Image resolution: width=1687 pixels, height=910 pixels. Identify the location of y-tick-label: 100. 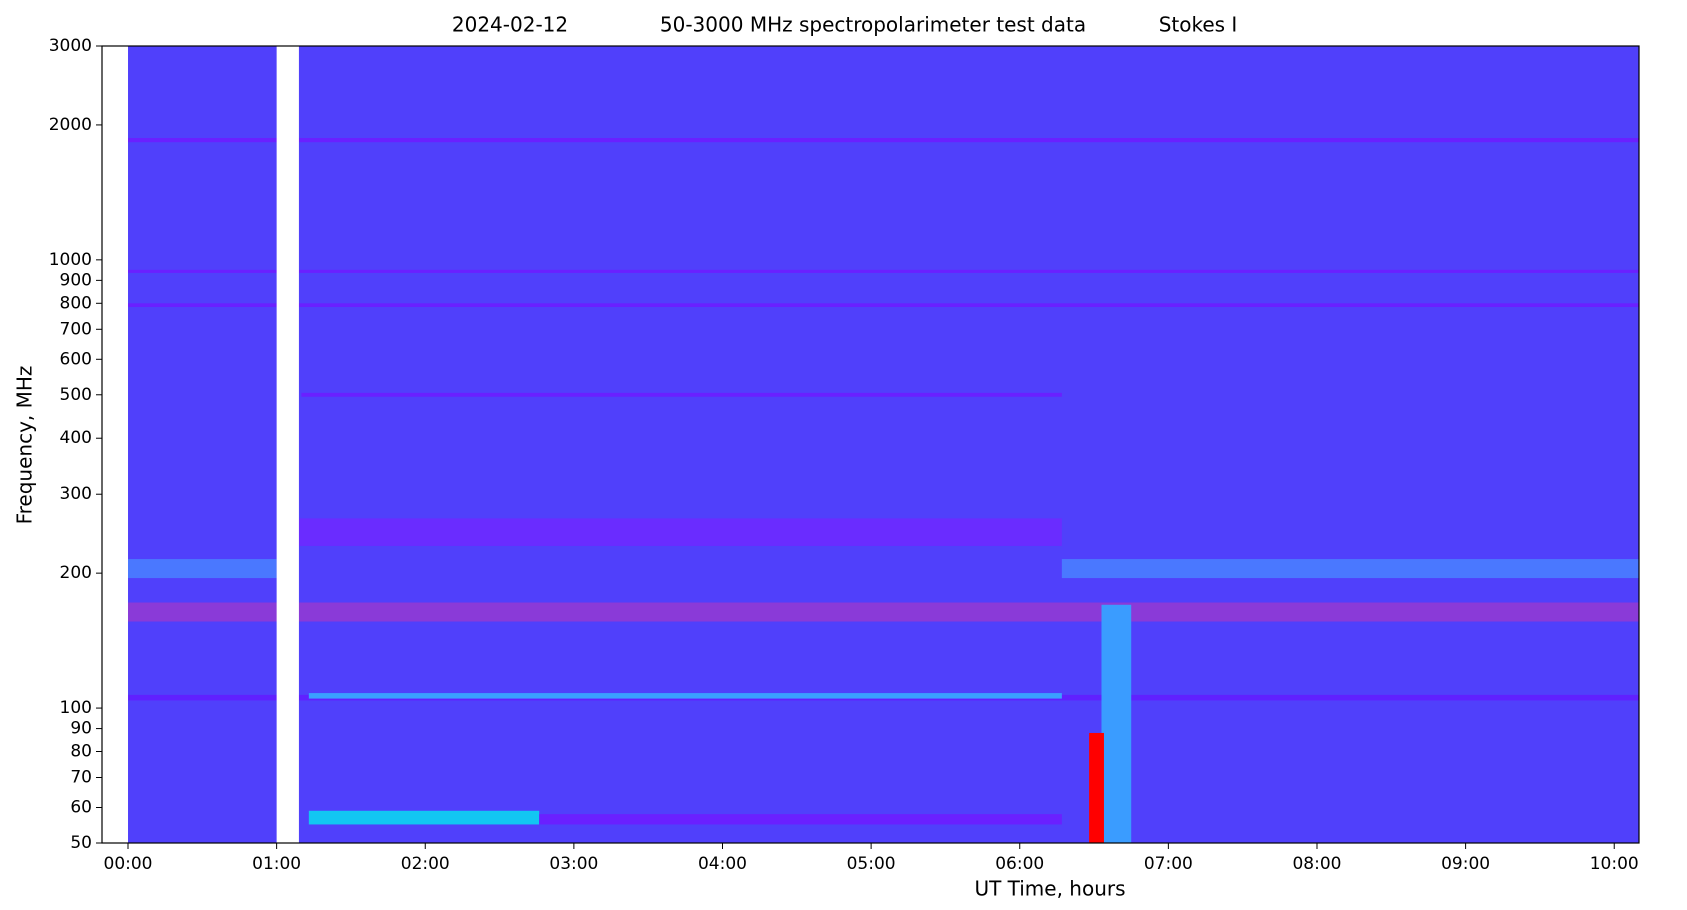
(76, 708).